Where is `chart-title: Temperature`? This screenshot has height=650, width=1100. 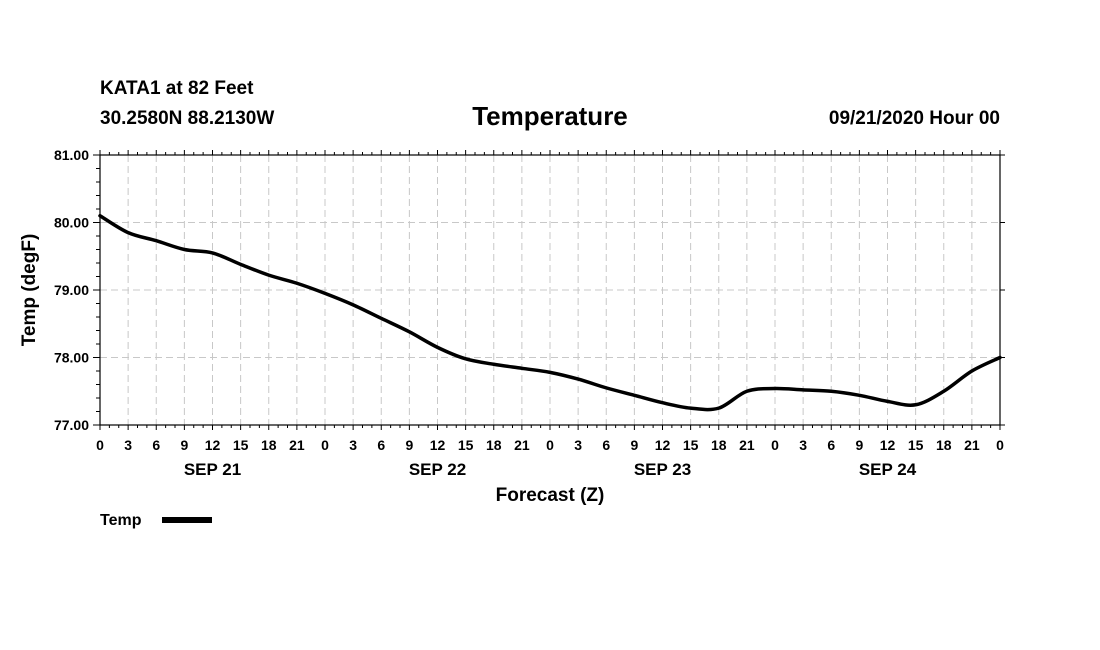 chart-title: Temperature is located at coordinates (550, 116).